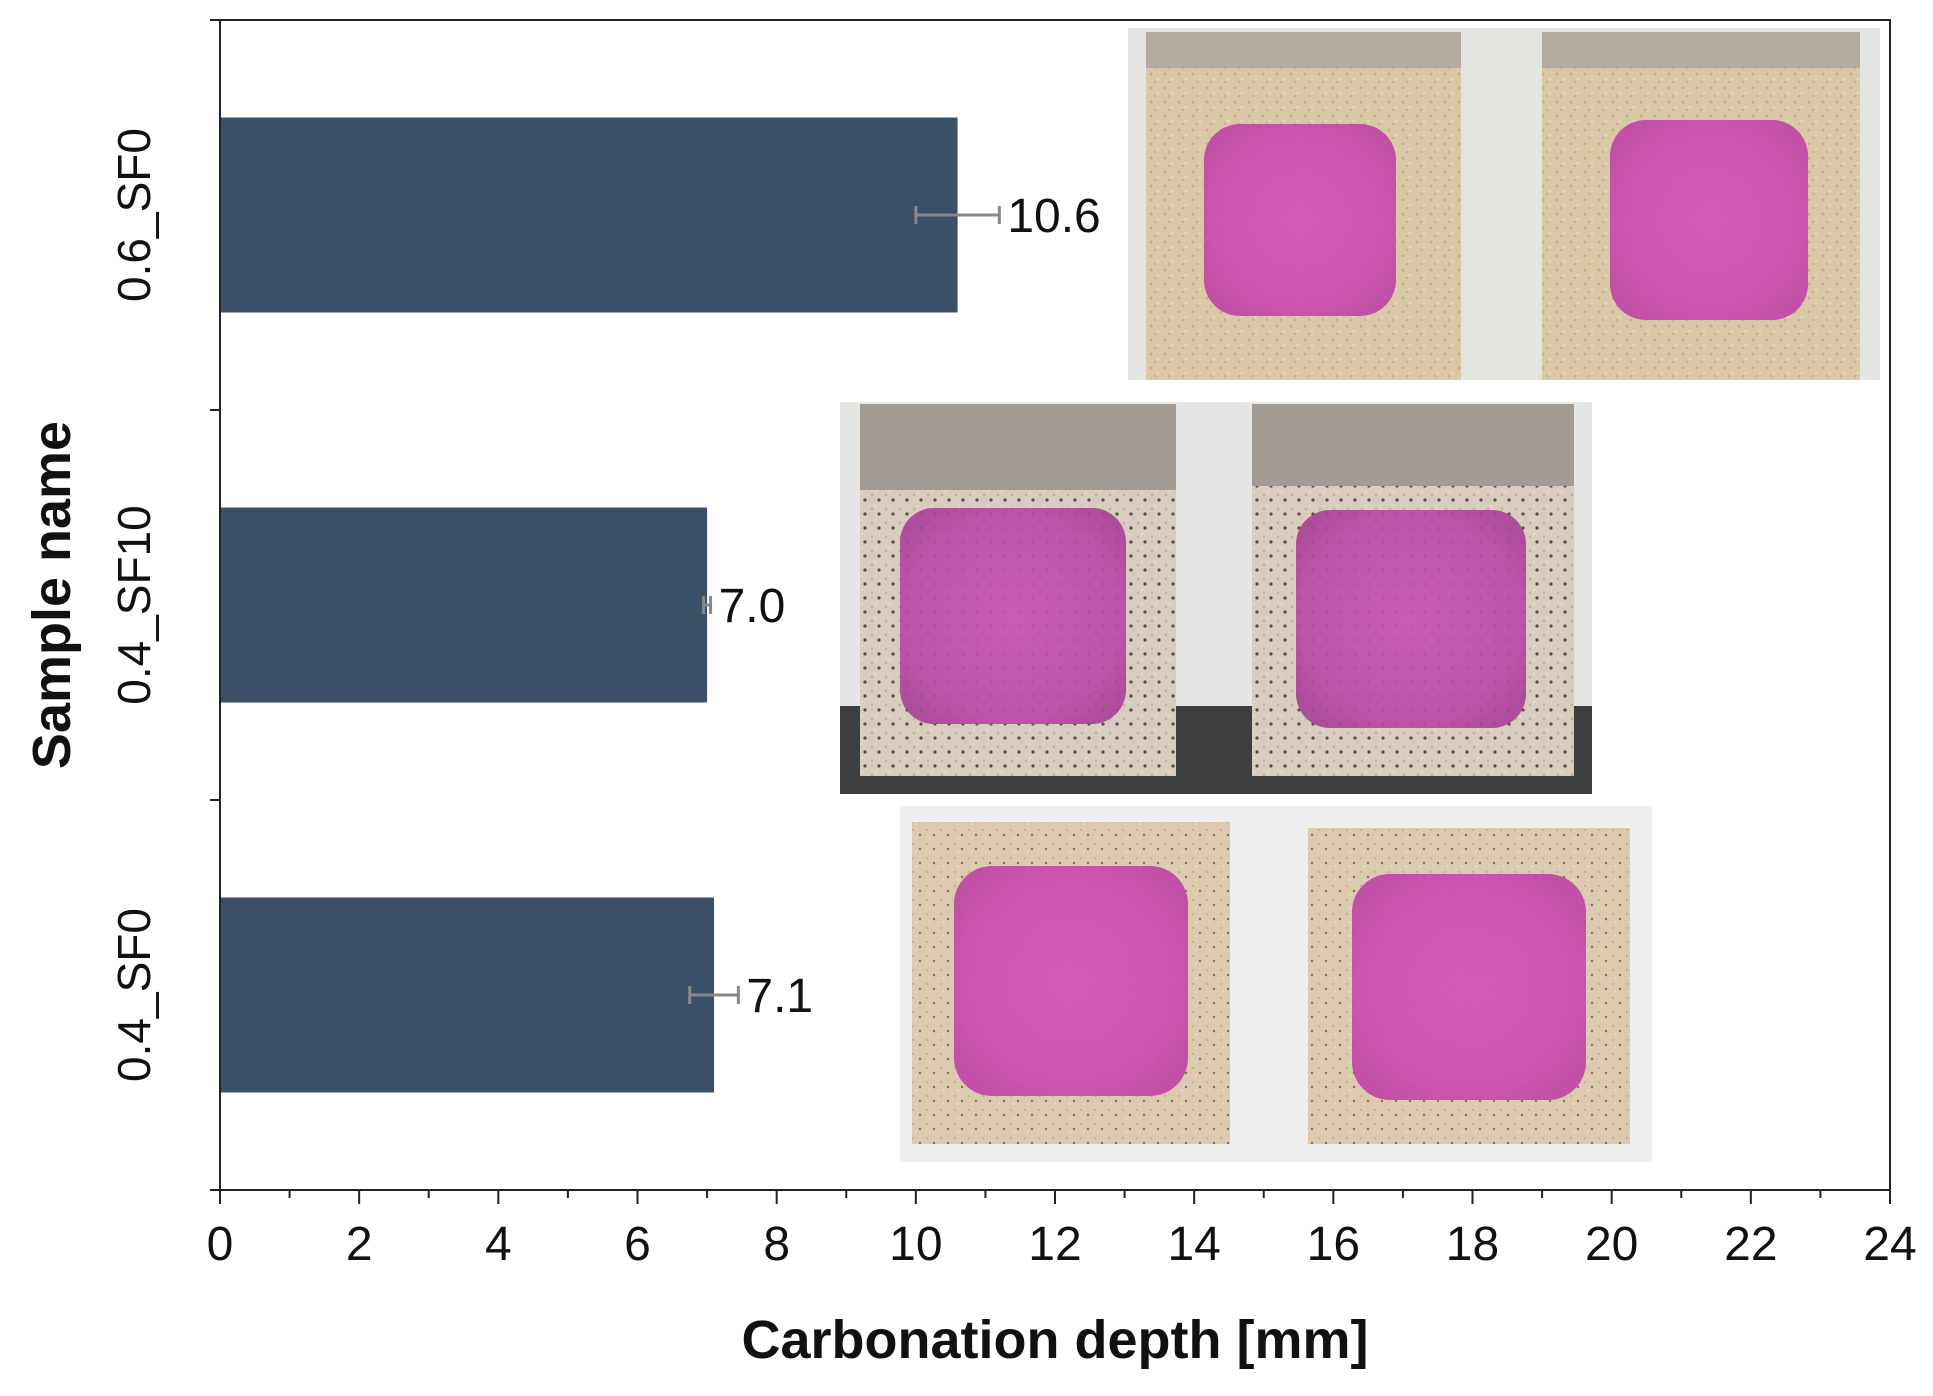 Image resolution: width=1933 pixels, height=1396 pixels. I want to click on x-tick-label-6: 12, so click(1054, 1244).